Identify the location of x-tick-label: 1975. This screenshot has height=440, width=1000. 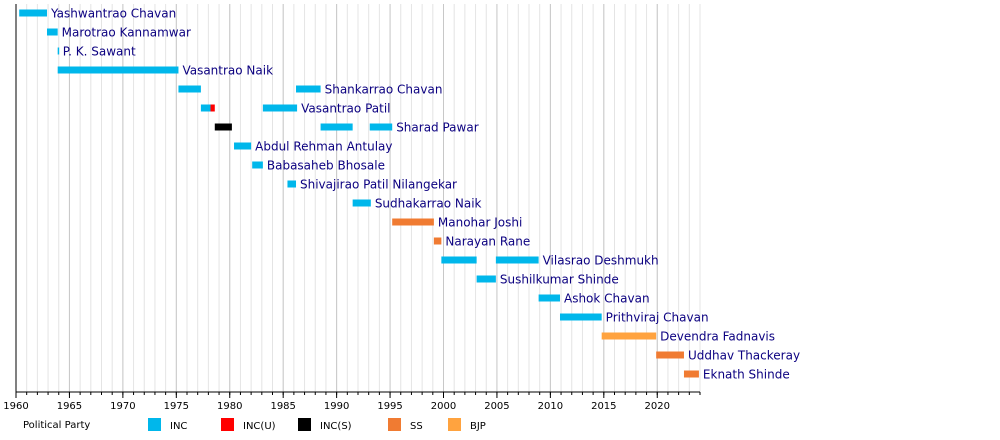
(176, 406).